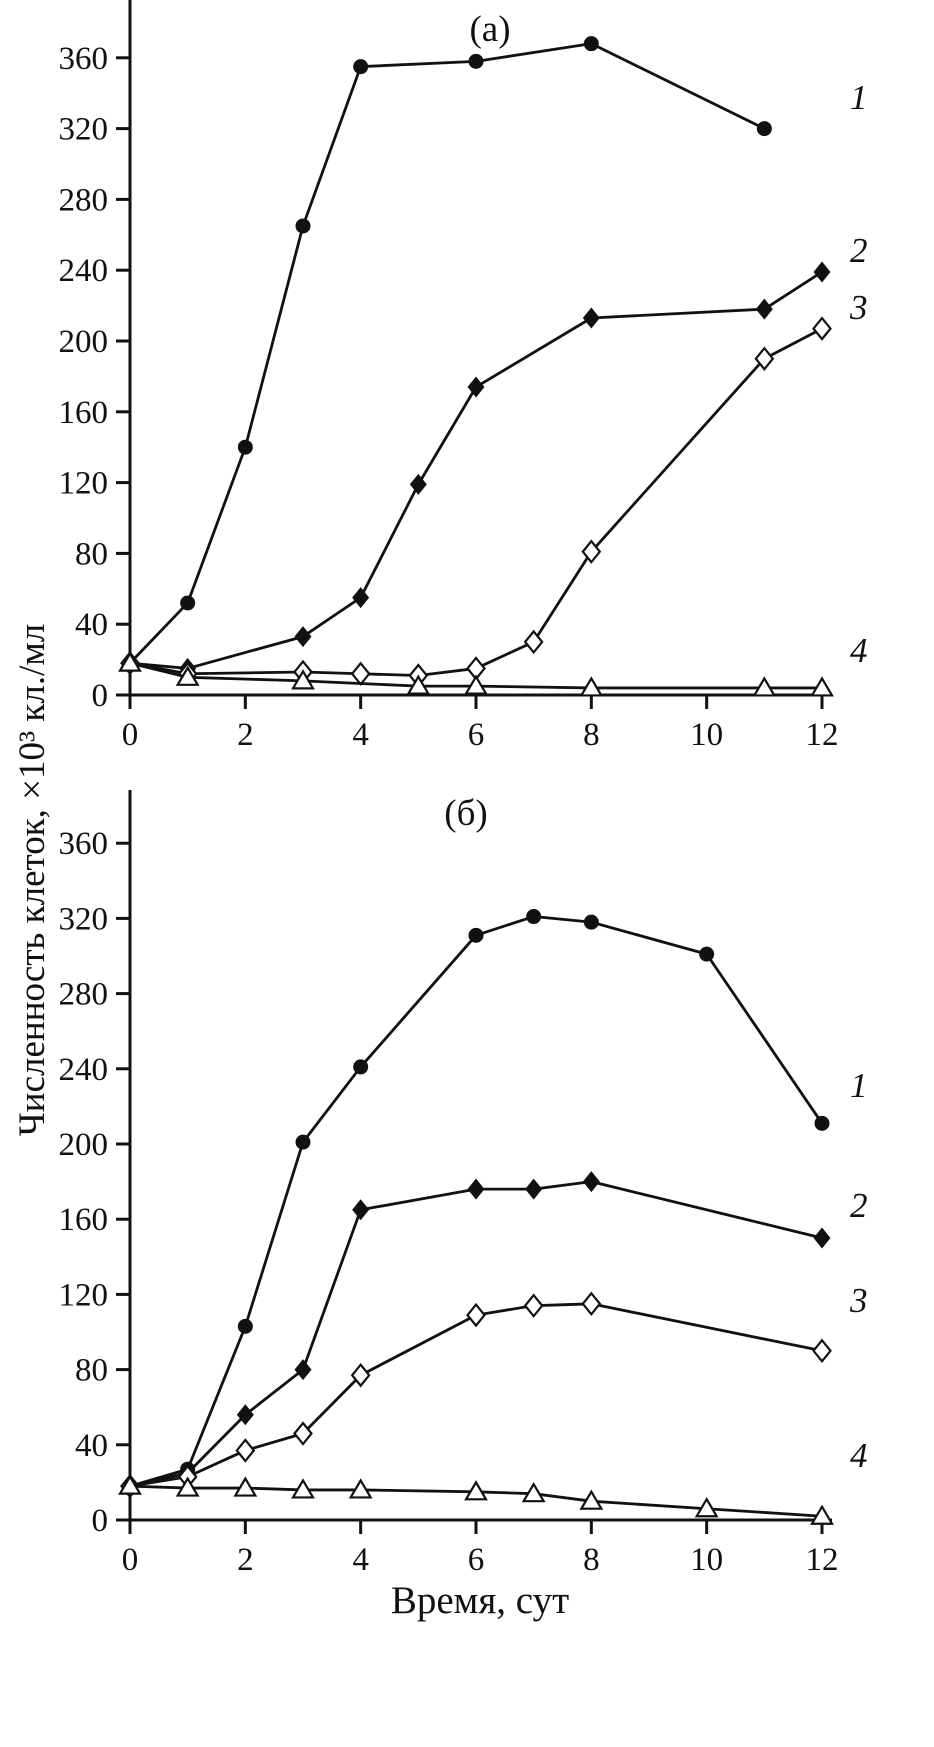 The width and height of the screenshot is (934, 1747). Describe the element at coordinates (858, 1300) in the screenshot. I see `series-label-3-panel-b: 3` at that location.